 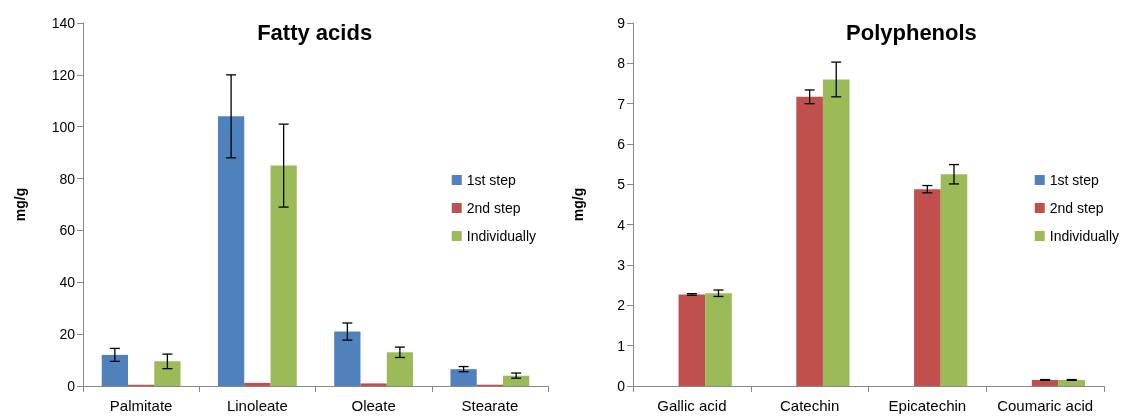 I want to click on y-tick-label: 40, so click(x=67, y=282).